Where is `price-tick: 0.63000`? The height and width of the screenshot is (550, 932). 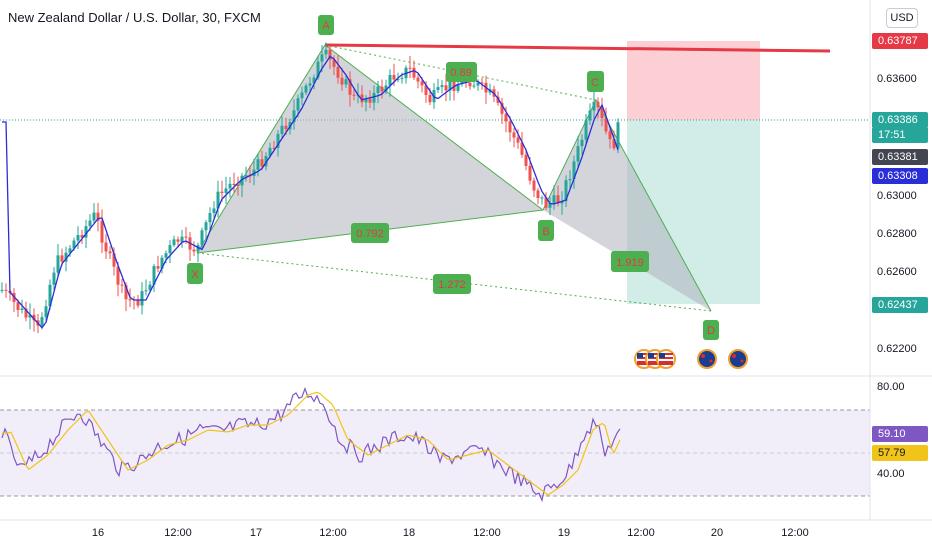
price-tick: 0.63000 is located at coordinates (897, 196).